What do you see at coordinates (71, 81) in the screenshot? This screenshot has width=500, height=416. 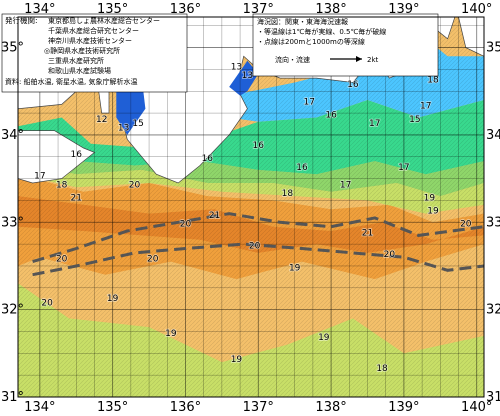 I see `data-source-line: 資料: 船舶水温, 衛星水温, 気象庁解析水温` at bounding box center [71, 81].